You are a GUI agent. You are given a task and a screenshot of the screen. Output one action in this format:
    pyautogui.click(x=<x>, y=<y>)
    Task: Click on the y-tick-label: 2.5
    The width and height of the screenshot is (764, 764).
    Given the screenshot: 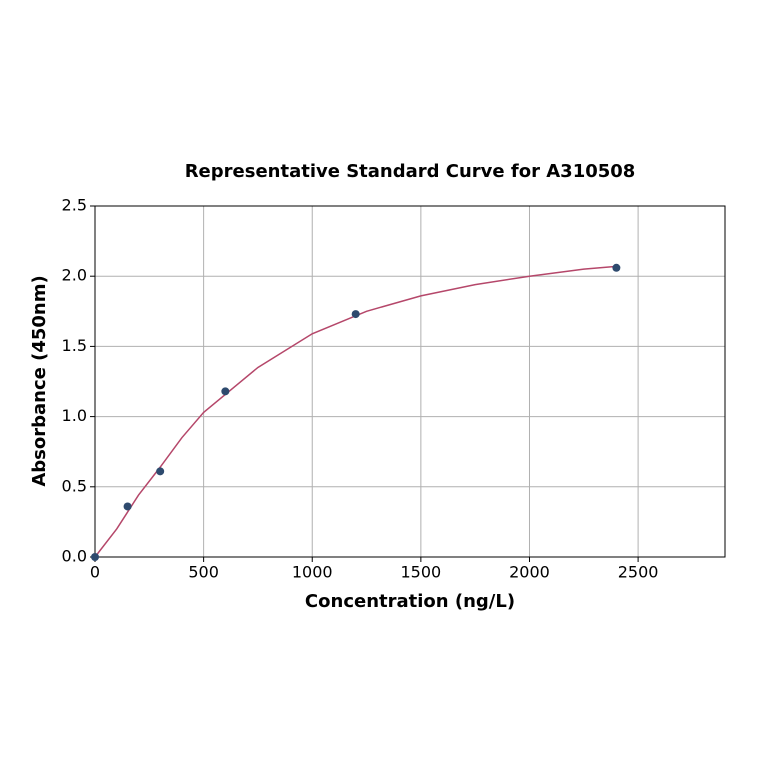 What is the action you would take?
    pyautogui.click(x=74, y=205)
    